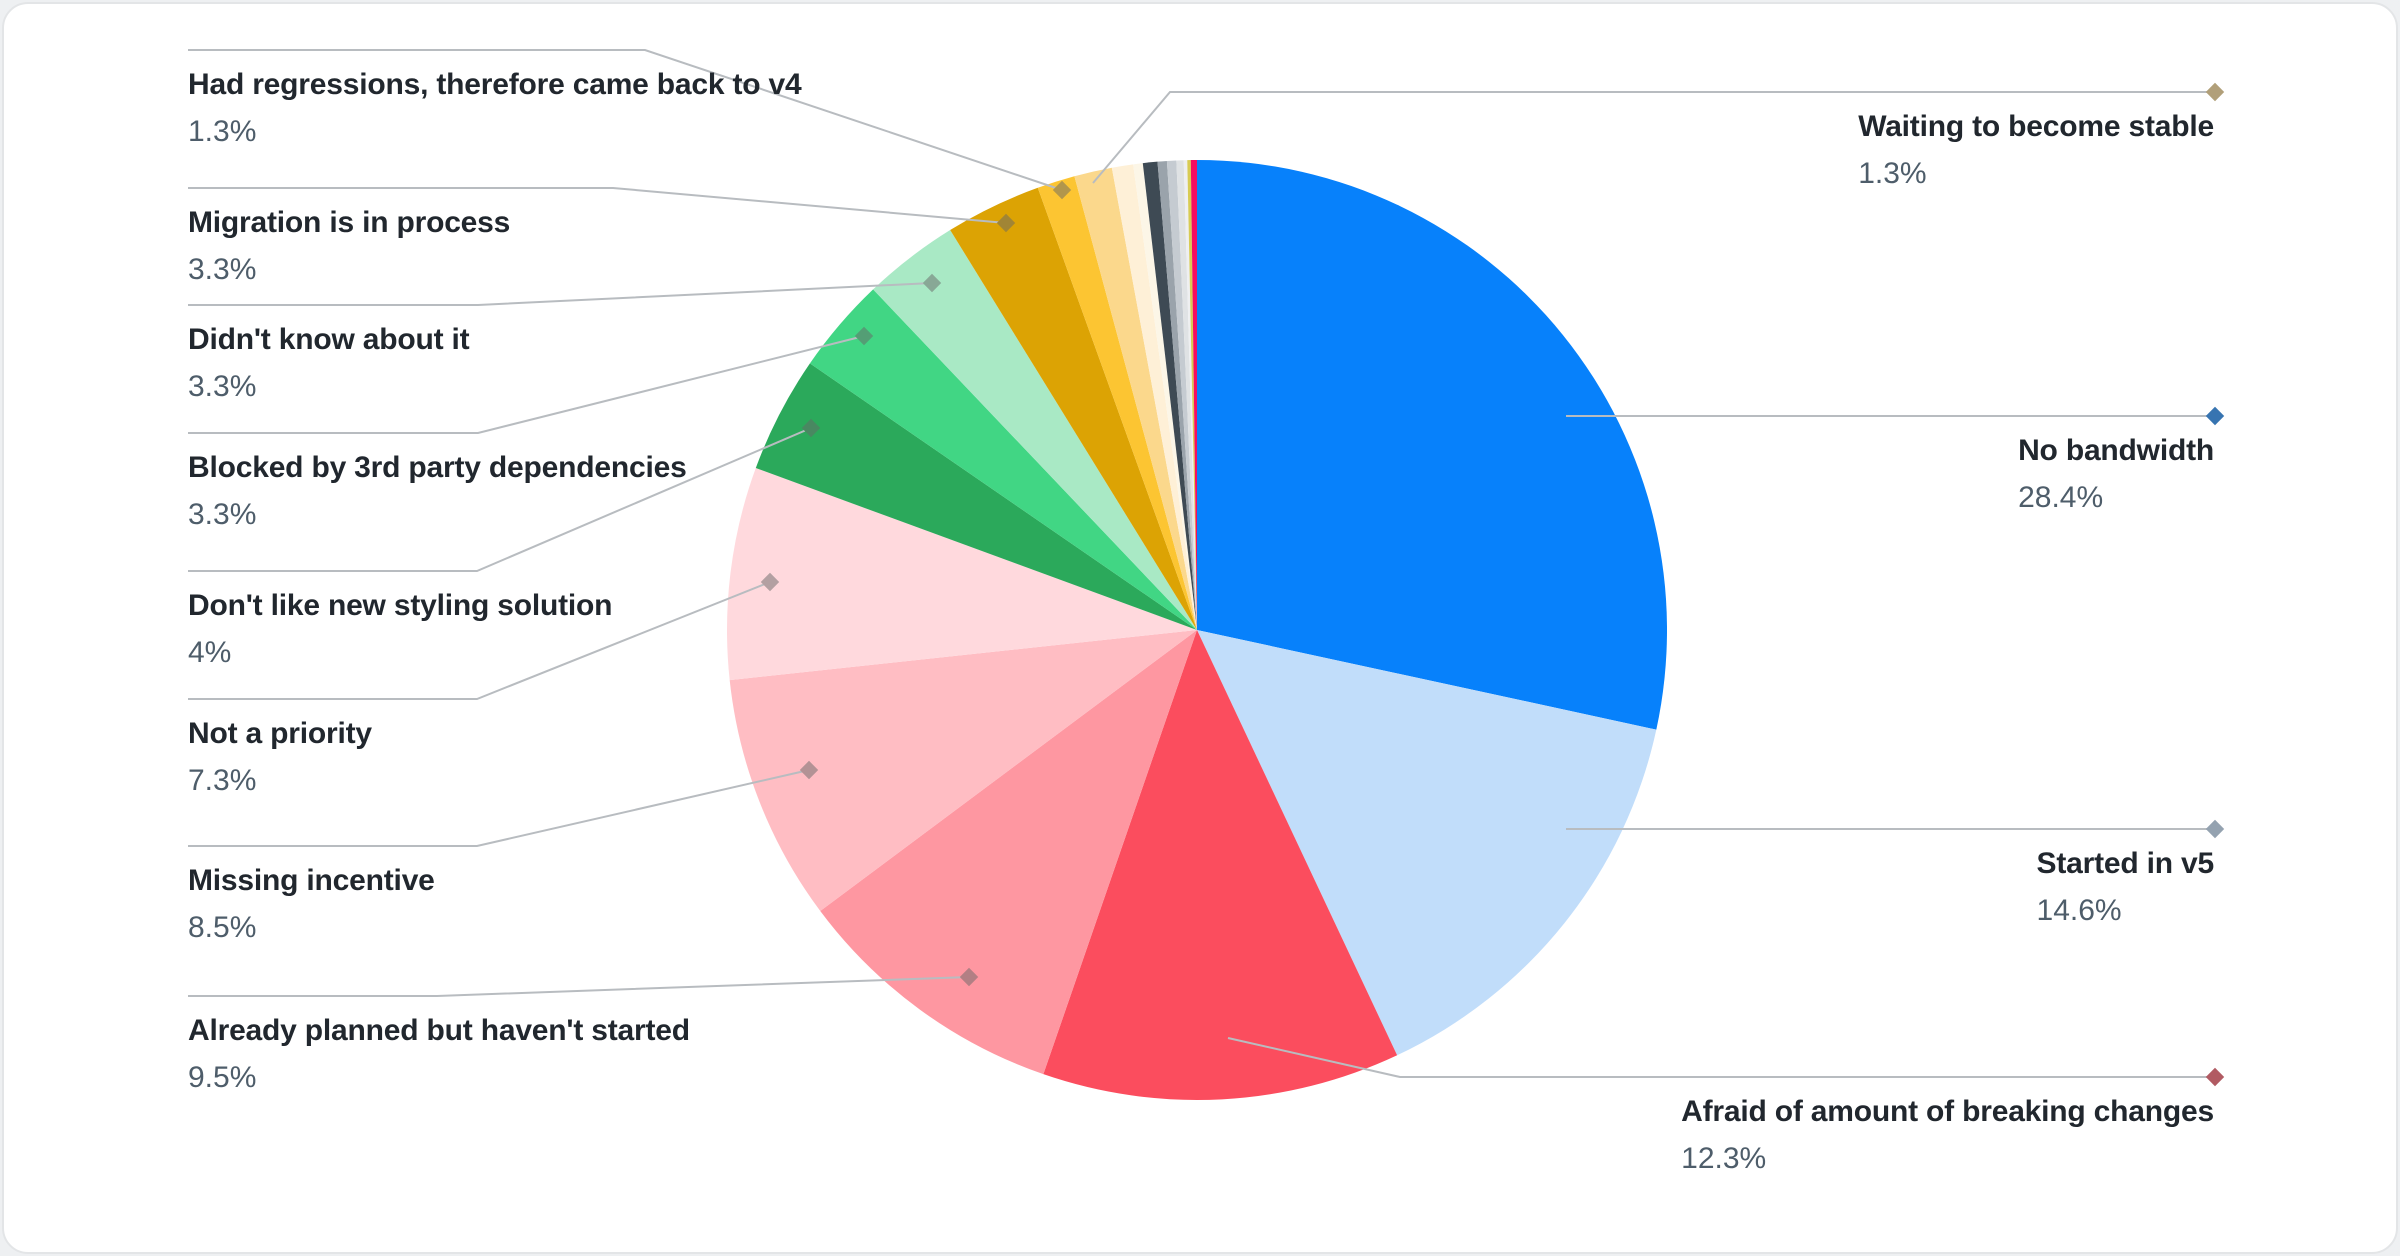  What do you see at coordinates (2125, 863) in the screenshot?
I see `slice-label: Started in v5` at bounding box center [2125, 863].